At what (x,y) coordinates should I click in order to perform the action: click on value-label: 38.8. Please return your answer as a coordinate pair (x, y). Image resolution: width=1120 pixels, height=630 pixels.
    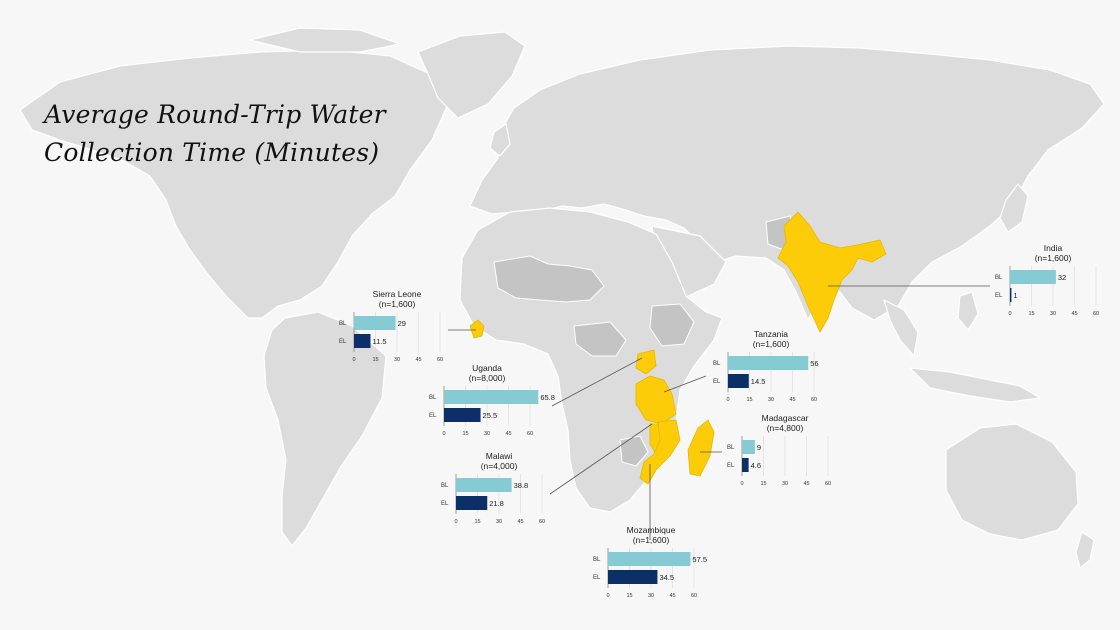
    Looking at the image, I should click on (521, 485).